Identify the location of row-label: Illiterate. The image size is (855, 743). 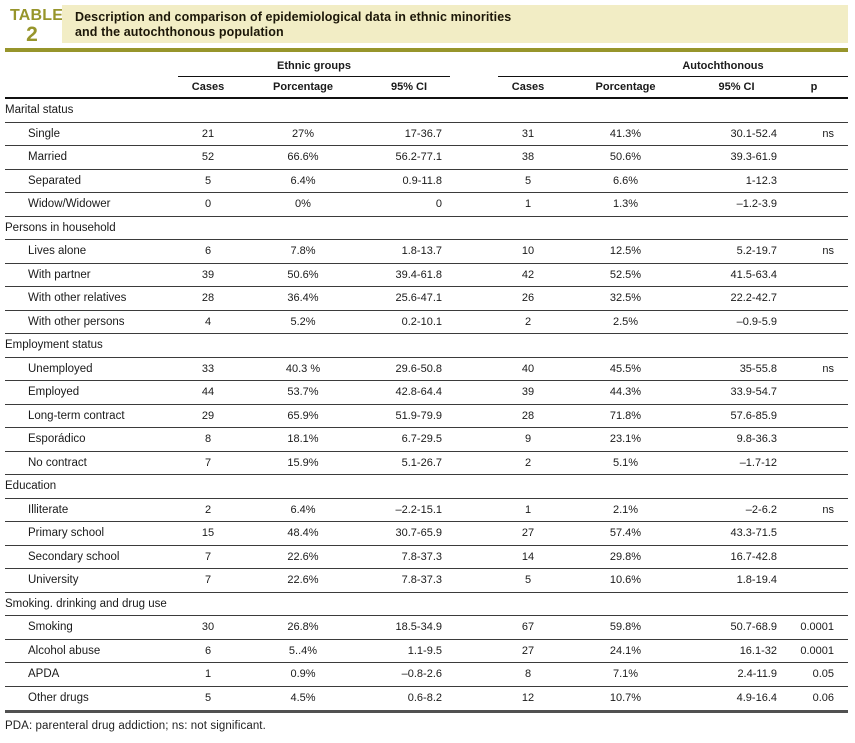
(48, 509).